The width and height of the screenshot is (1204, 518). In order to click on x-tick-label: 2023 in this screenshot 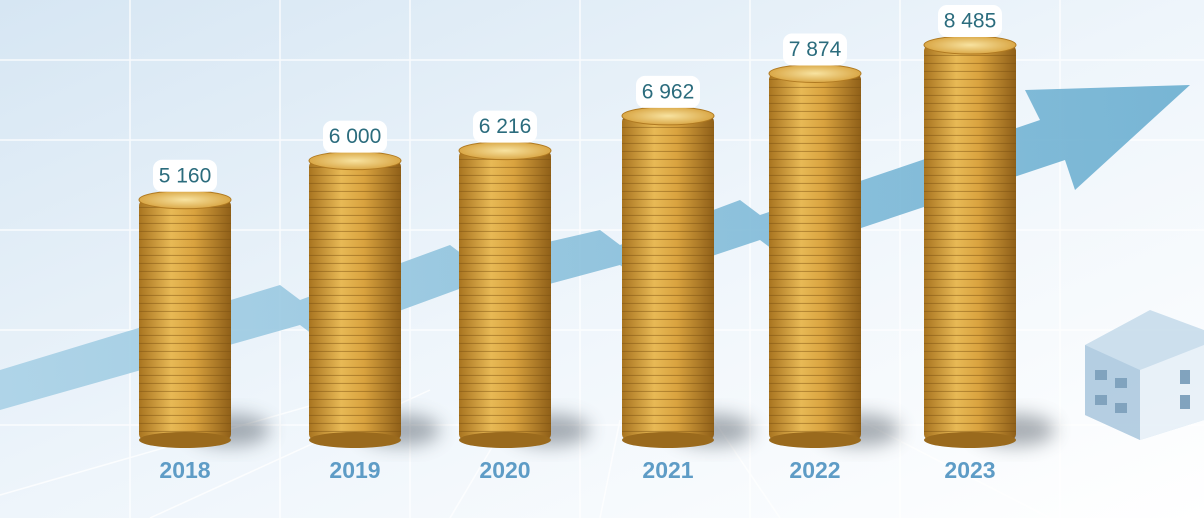, I will do `click(969, 470)`.